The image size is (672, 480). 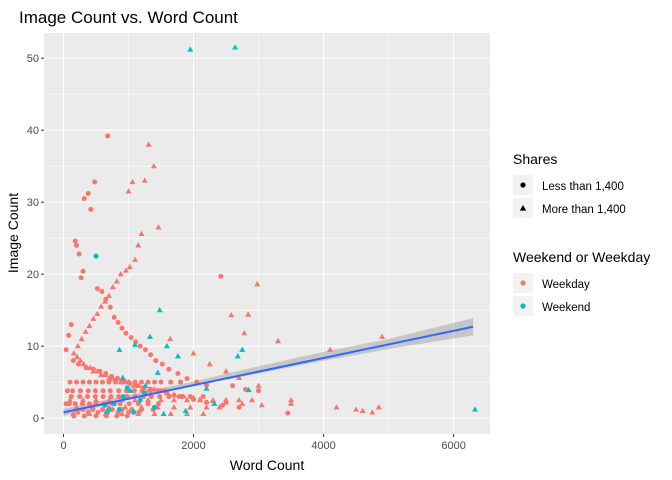 What do you see at coordinates (268, 369) in the screenshot?
I see `trend-line-group` at bounding box center [268, 369].